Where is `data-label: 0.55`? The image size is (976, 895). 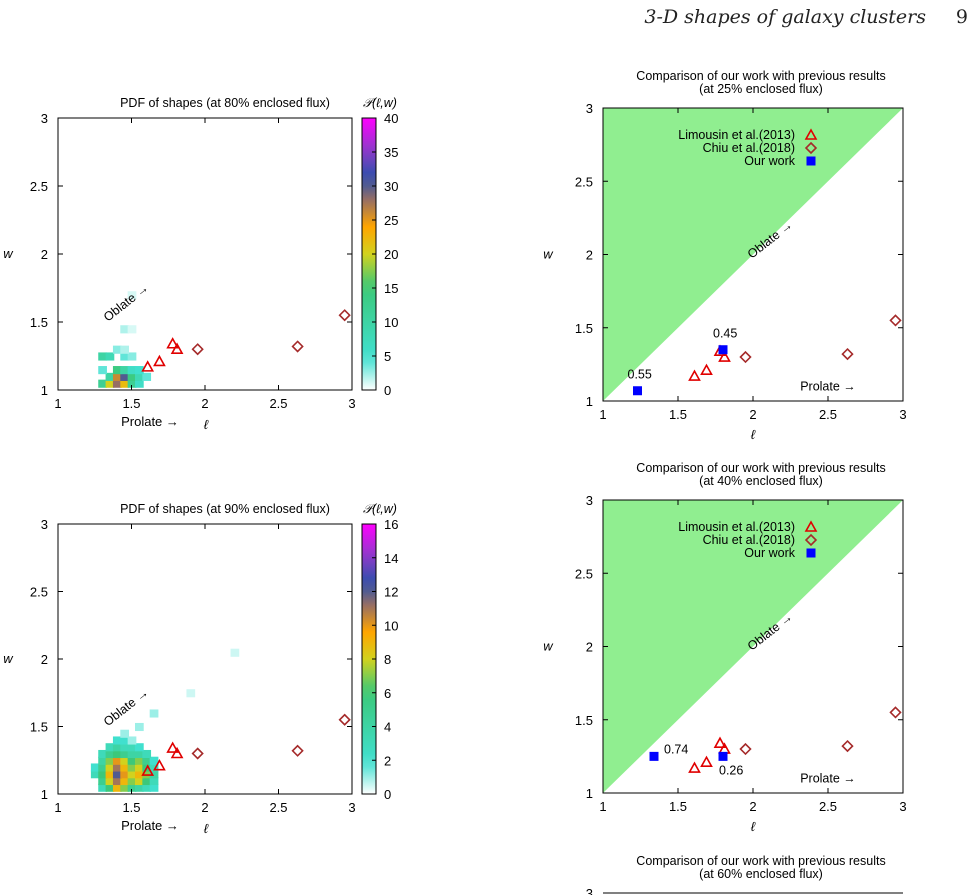
data-label: 0.55 is located at coordinates (640, 375).